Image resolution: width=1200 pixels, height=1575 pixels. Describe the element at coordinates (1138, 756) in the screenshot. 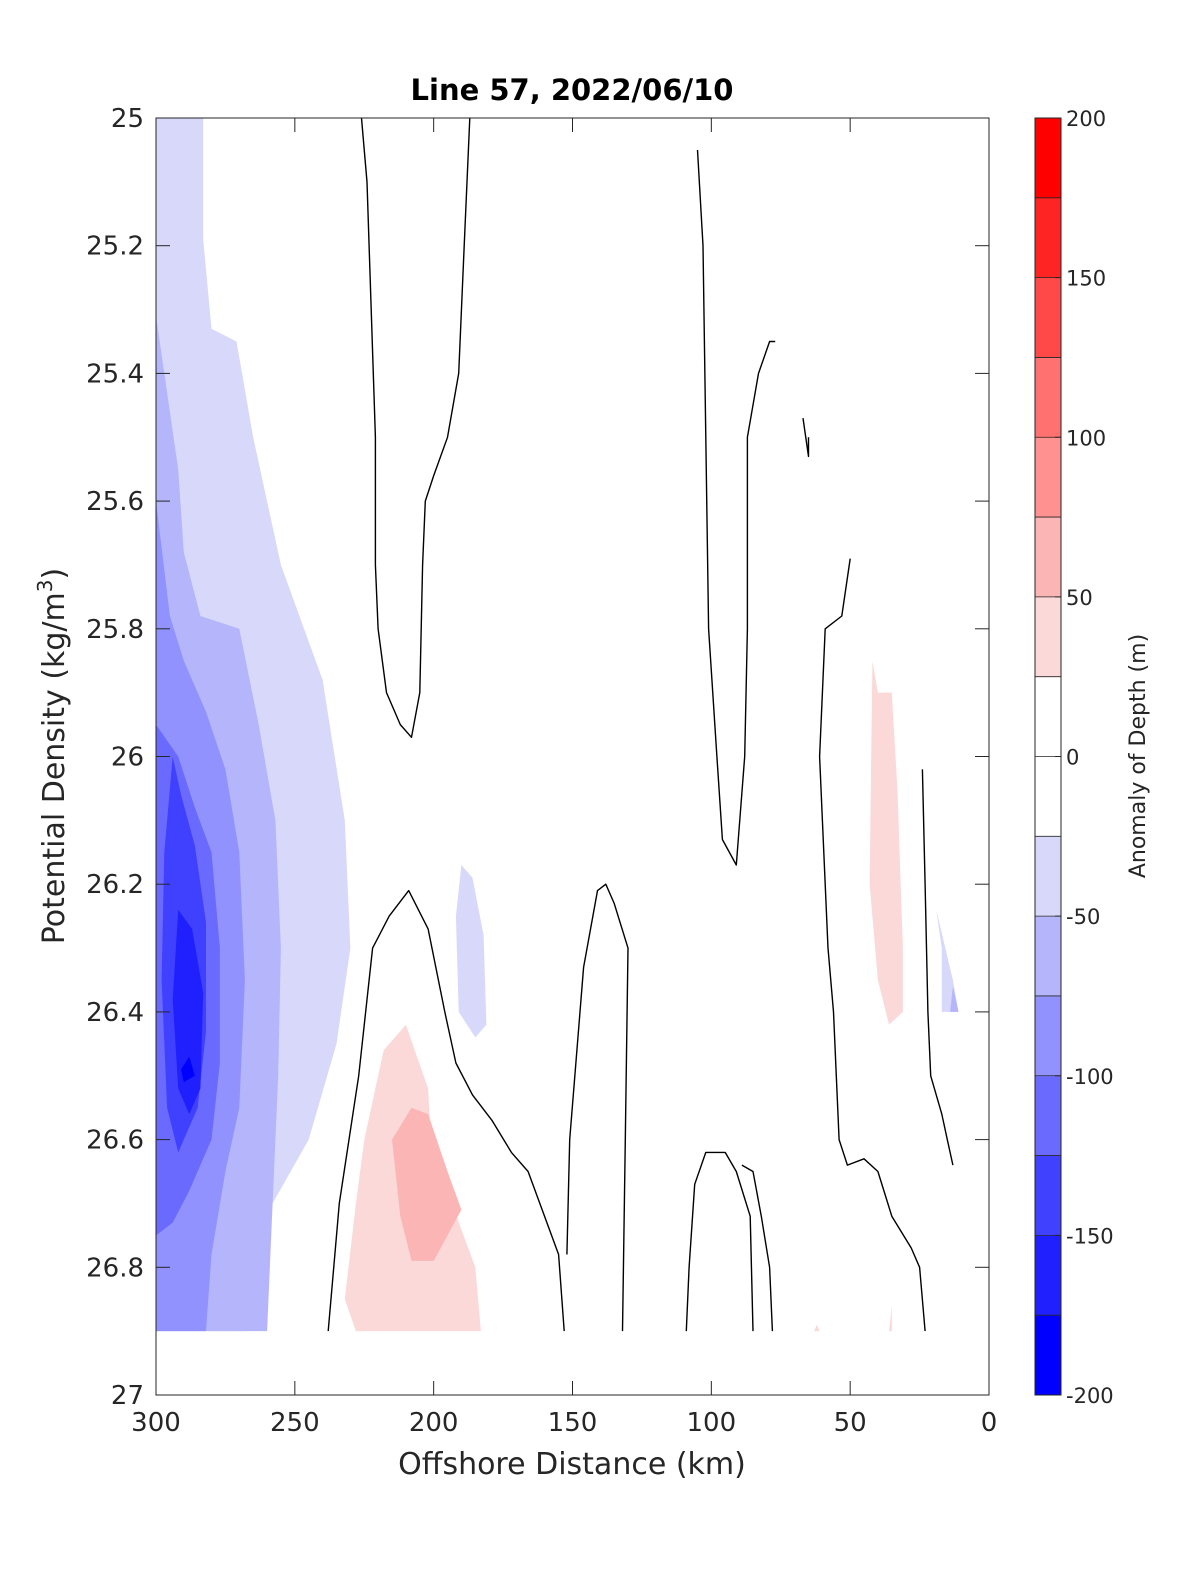

I see `colorbar-label: Anomaly of Depth (m)` at that location.